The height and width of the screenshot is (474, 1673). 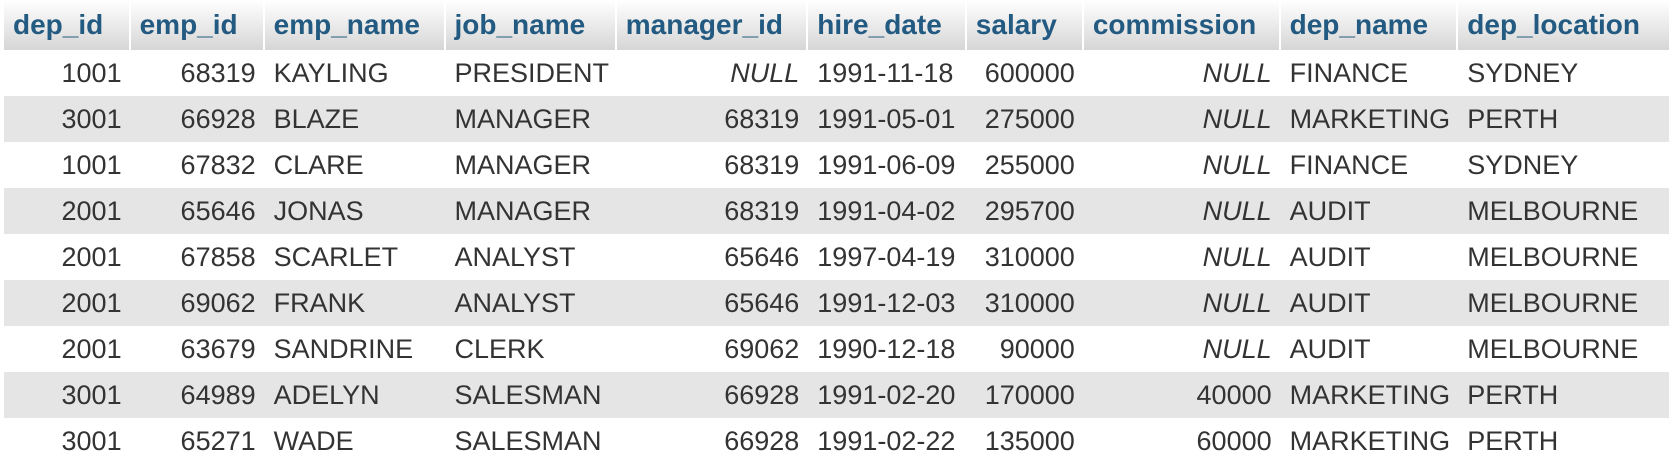 I want to click on cell-salary: 310000, so click(x=1025, y=303).